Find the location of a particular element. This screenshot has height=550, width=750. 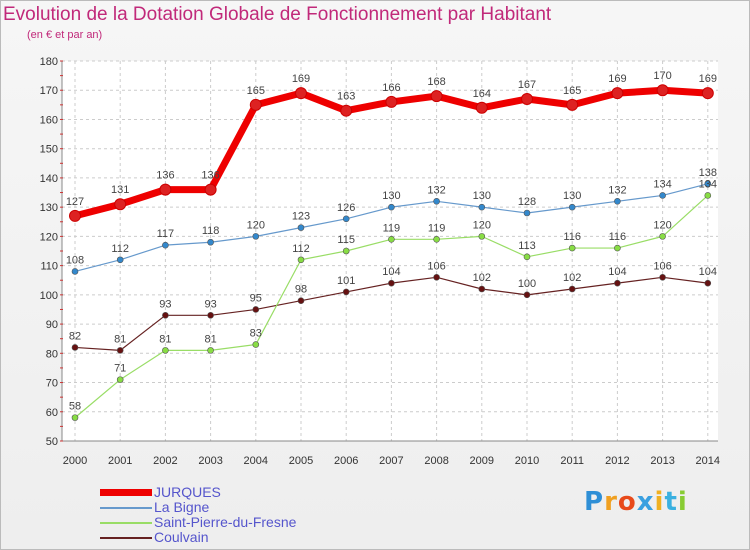

legend-item-saint-pierre-du-fresne: Saint-Pierre-du-Fresne is located at coordinates (230, 522).